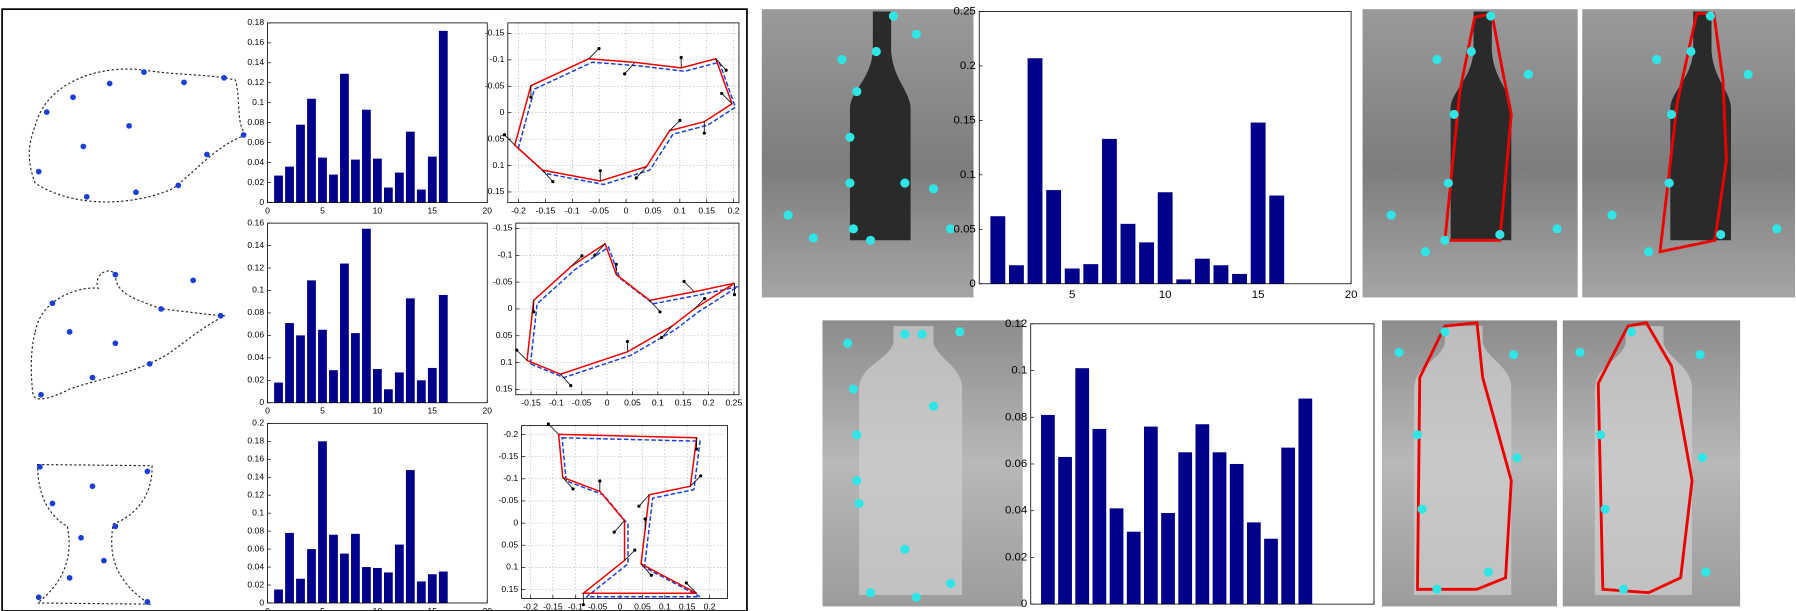 This screenshot has width=1796, height=611. Describe the element at coordinates (255, 494) in the screenshot. I see `y-tick-label: 0.12` at that location.